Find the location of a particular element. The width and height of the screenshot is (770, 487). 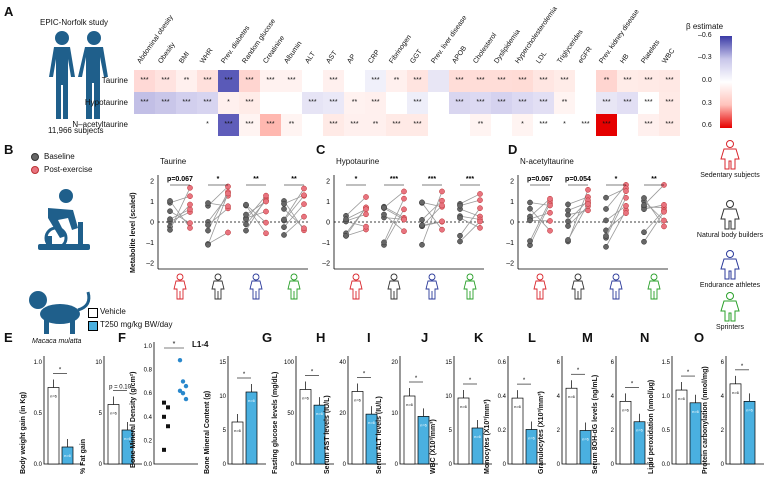

y-tick-label: 5 is located at coordinates (101, 414).